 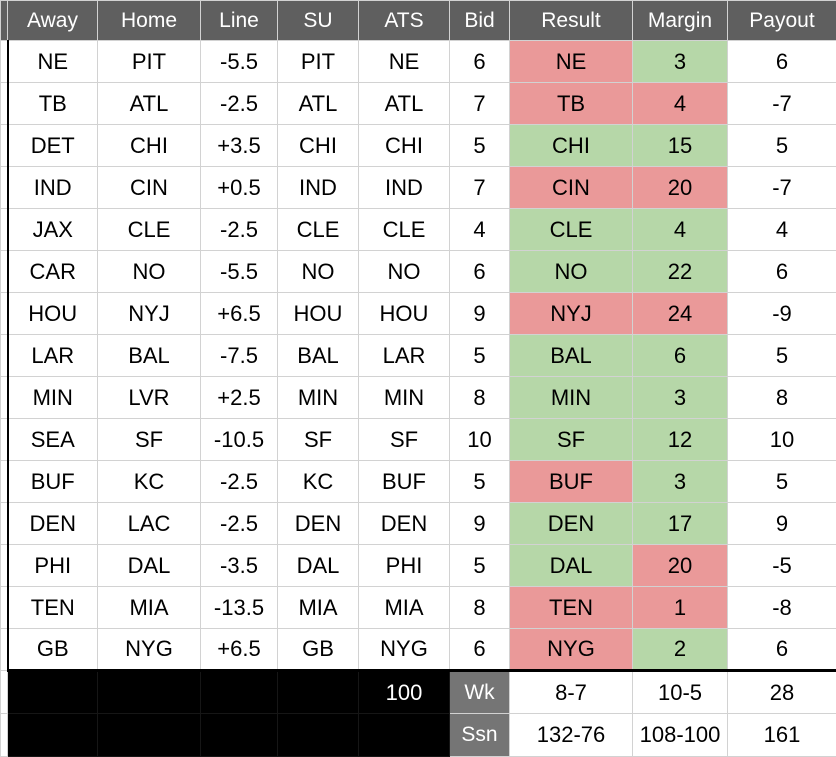 I want to click on cell-result: DAL, so click(x=571, y=566).